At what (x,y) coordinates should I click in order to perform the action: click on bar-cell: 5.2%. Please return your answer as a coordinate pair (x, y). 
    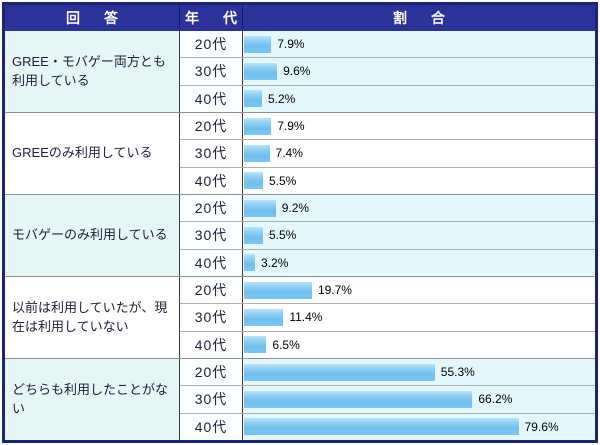
    Looking at the image, I should click on (419, 98).